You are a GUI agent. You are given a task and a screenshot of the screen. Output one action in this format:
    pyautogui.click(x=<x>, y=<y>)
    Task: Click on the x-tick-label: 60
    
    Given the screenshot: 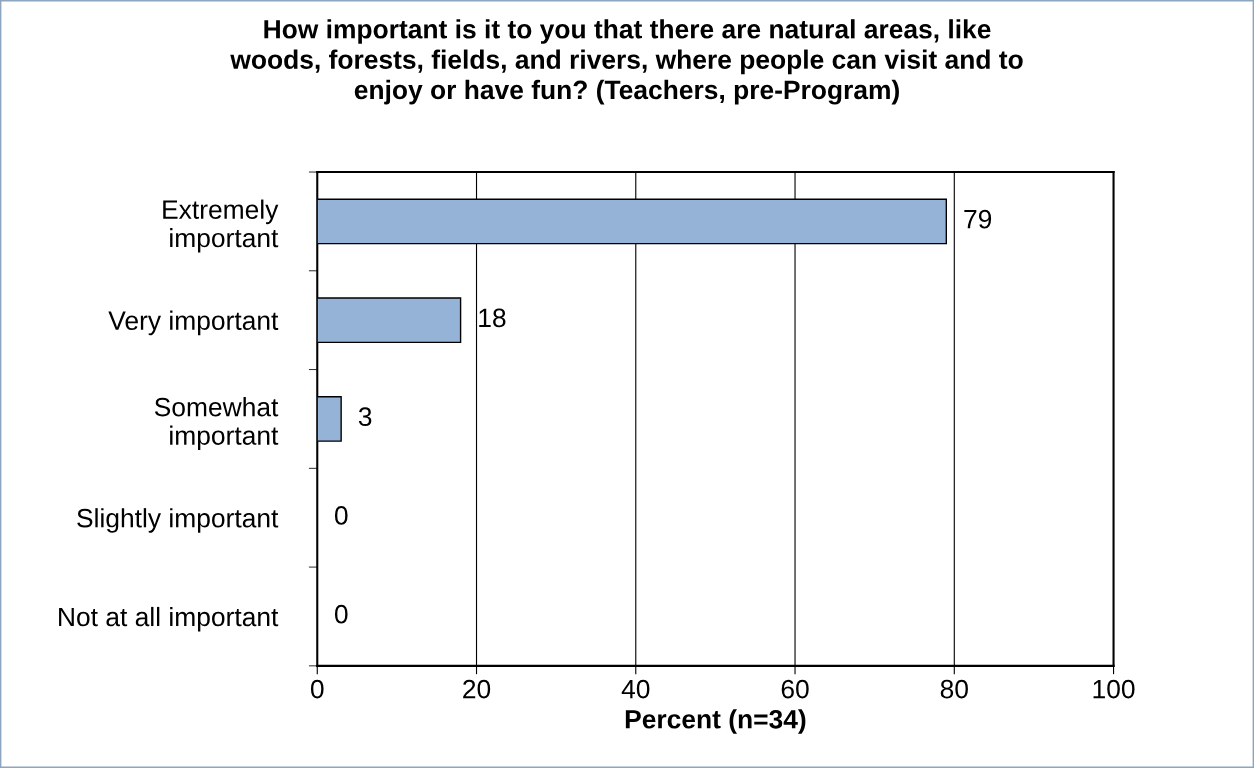 What is the action you would take?
    pyautogui.click(x=795, y=689)
    